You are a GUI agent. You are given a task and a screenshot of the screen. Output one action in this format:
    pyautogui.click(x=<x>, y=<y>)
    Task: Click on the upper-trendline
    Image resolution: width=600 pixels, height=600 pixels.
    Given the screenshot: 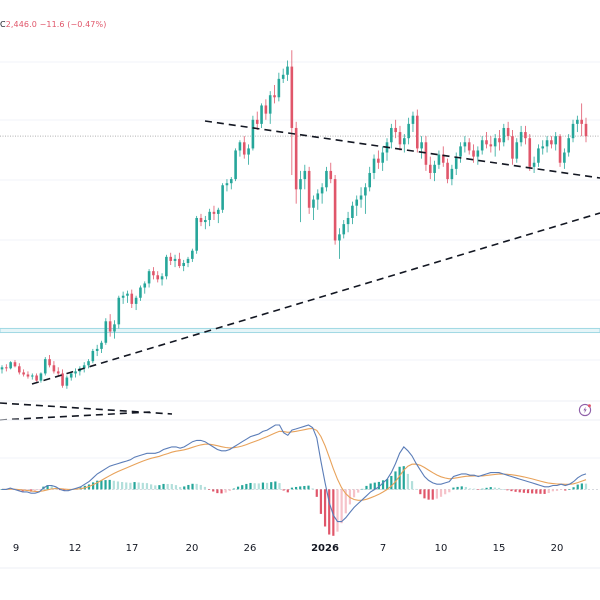 What is the action you would take?
    pyautogui.click(x=402, y=149)
    